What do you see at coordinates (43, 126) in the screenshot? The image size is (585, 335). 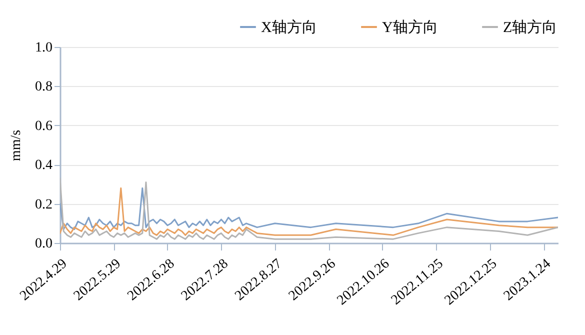 I see `y-tick-label: 0.6` at bounding box center [43, 126].